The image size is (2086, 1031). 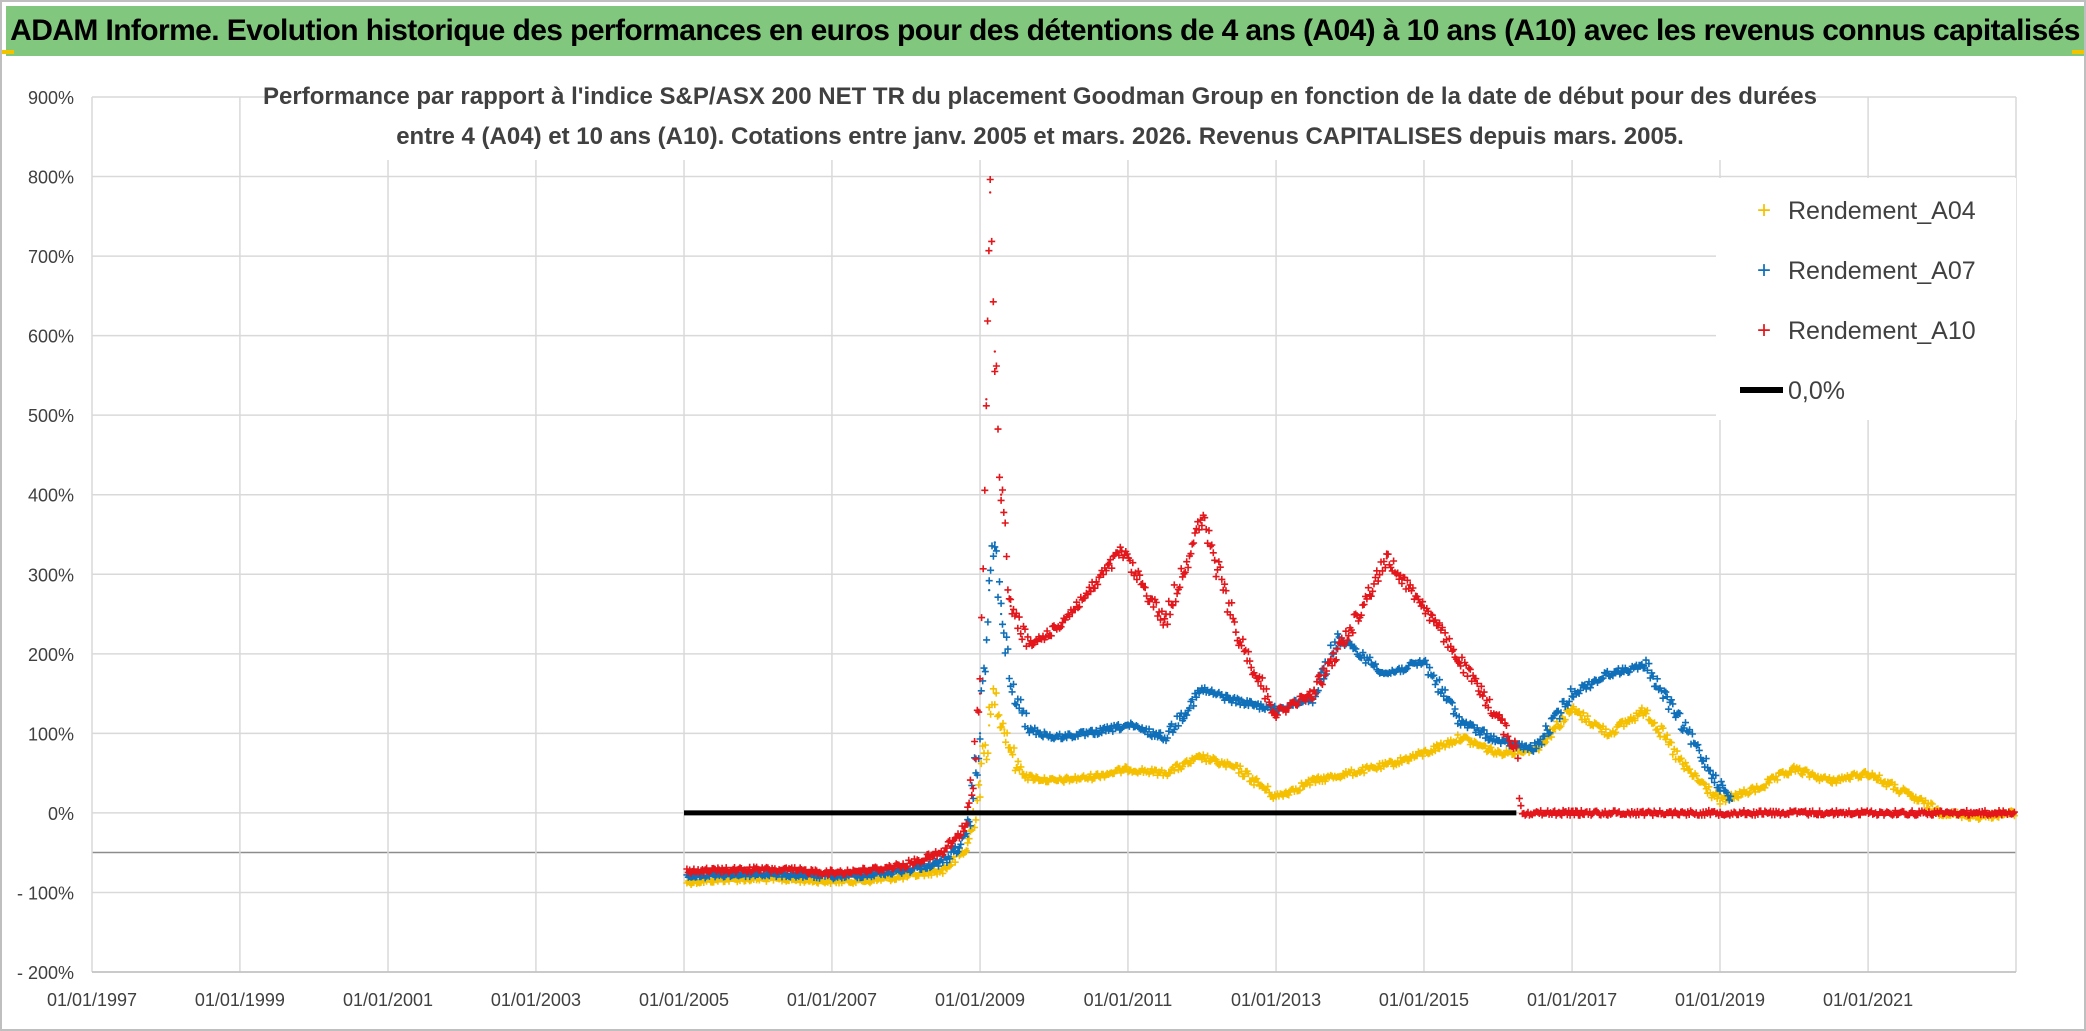 I want to click on legend-item-a04: + Rendement_A04, so click(x=1866, y=211).